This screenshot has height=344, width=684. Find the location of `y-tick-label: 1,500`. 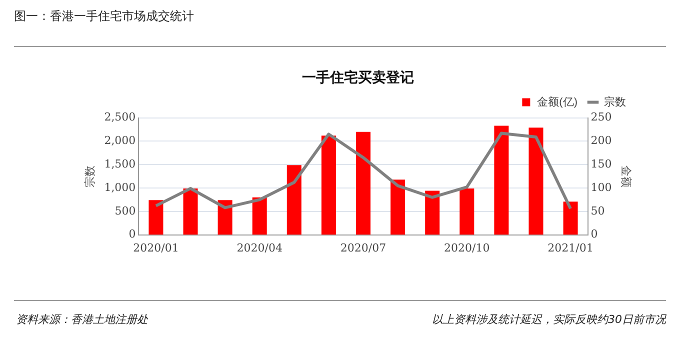

y-tick-label: 1,500 is located at coordinates (120, 163).